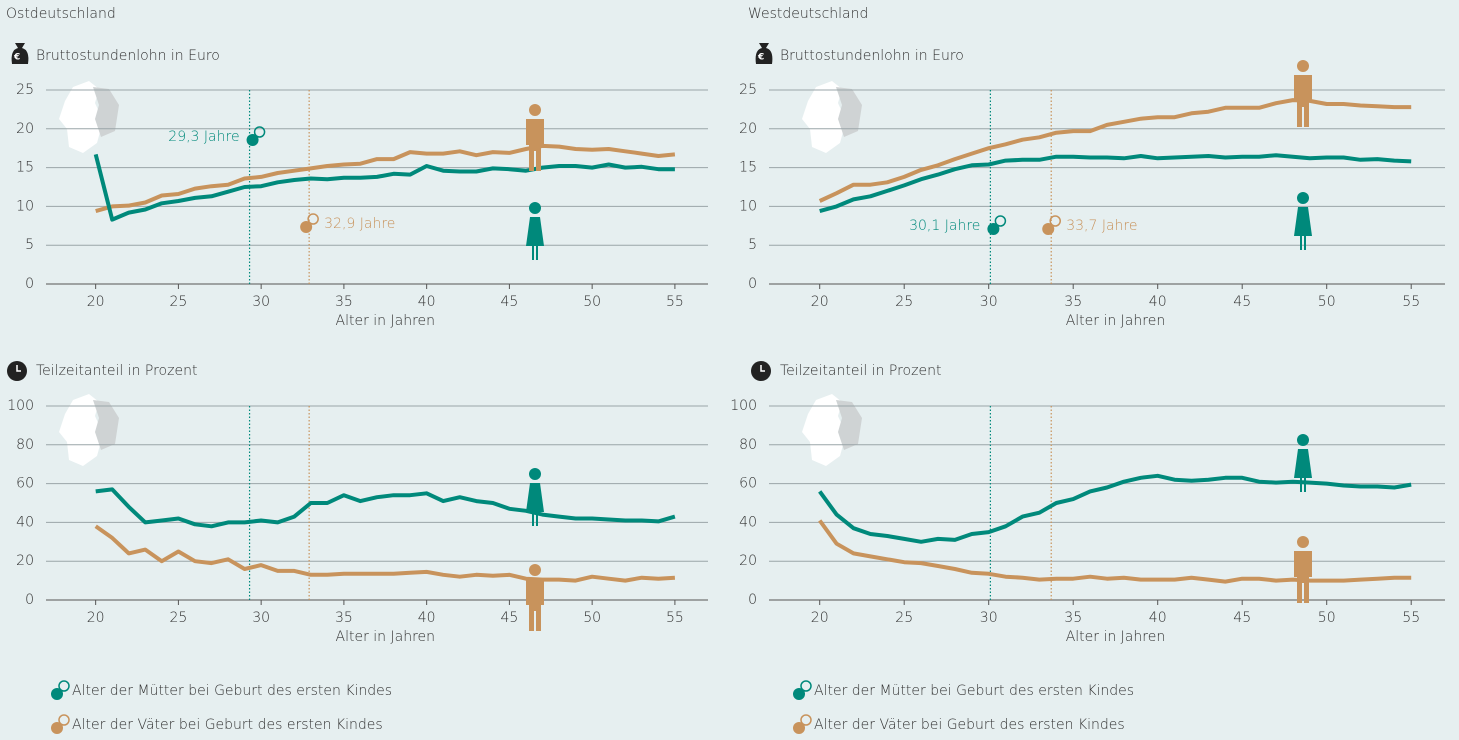 The width and height of the screenshot is (1459, 740). I want to click on chart-subtitle: Bruttostundenlohn in Euro, so click(872, 56).